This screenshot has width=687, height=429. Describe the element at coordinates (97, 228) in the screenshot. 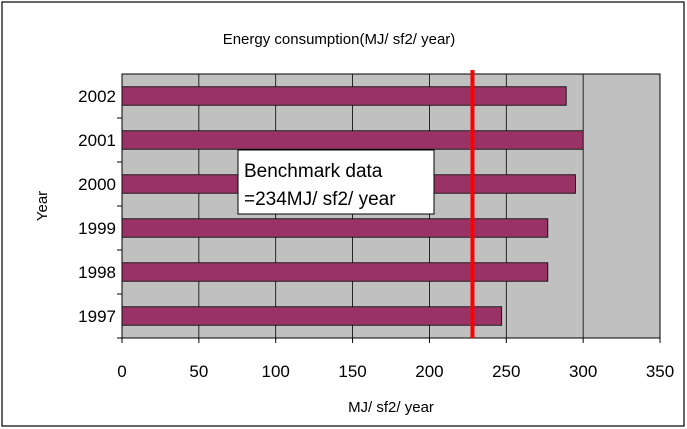

I see `y-tick-label: 1999` at that location.